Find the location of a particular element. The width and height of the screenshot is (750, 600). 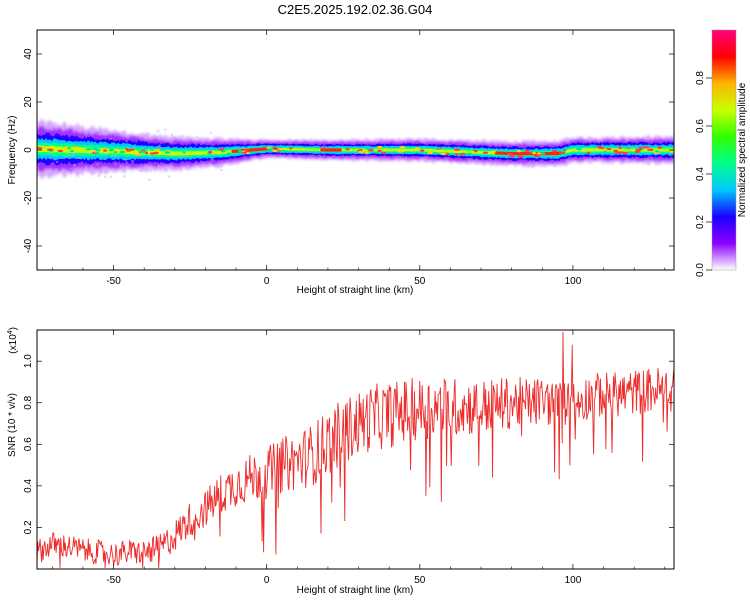

spectrogram-y-axis-label: Frequency (Hz) is located at coordinates (12, 150).